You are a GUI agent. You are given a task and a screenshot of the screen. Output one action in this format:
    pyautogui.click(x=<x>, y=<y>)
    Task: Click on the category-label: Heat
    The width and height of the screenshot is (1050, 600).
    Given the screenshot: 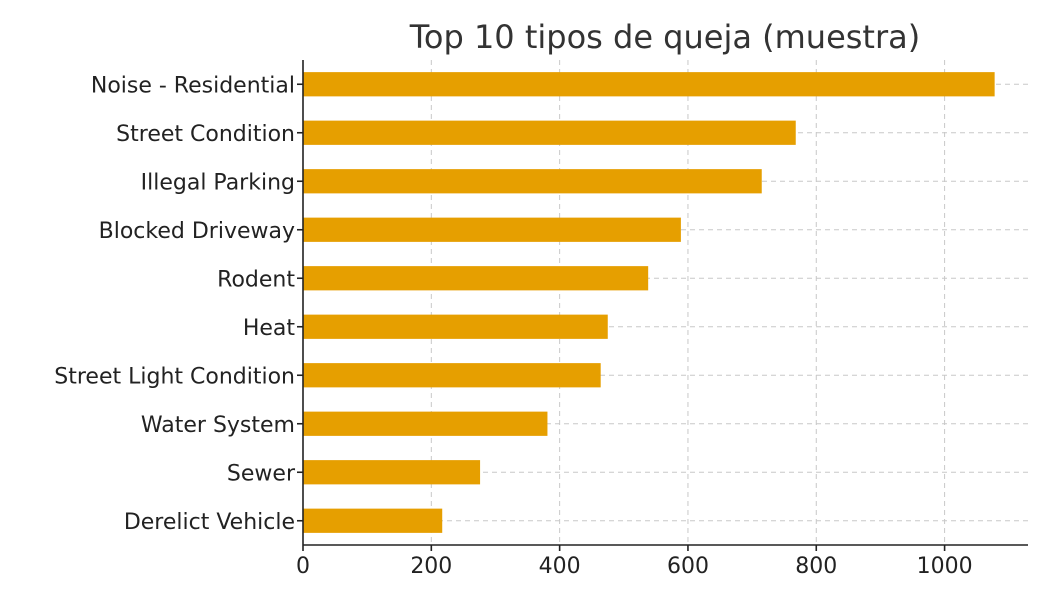 What is the action you would take?
    pyautogui.click(x=269, y=328)
    